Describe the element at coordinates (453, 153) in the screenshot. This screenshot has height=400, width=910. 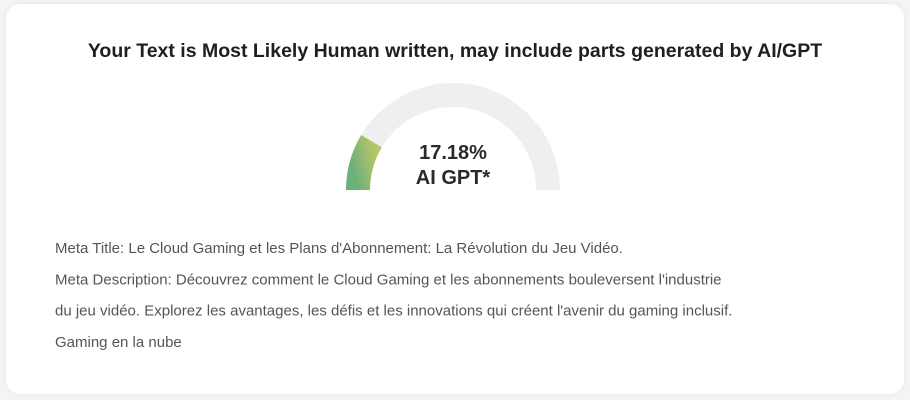
I see `gauge-value: 17.18%` at that location.